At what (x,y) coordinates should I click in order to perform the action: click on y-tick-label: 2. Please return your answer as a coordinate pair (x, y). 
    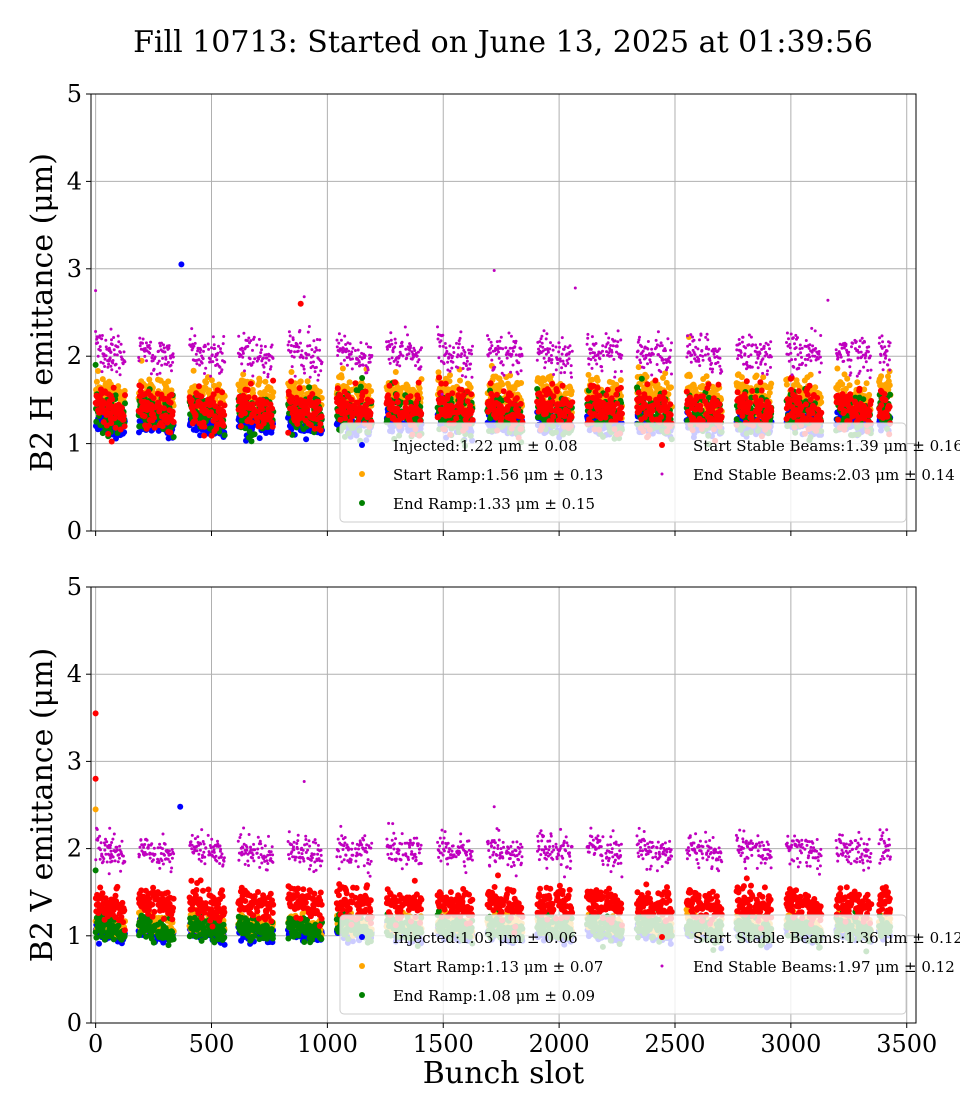
    Looking at the image, I should click on (74, 356).